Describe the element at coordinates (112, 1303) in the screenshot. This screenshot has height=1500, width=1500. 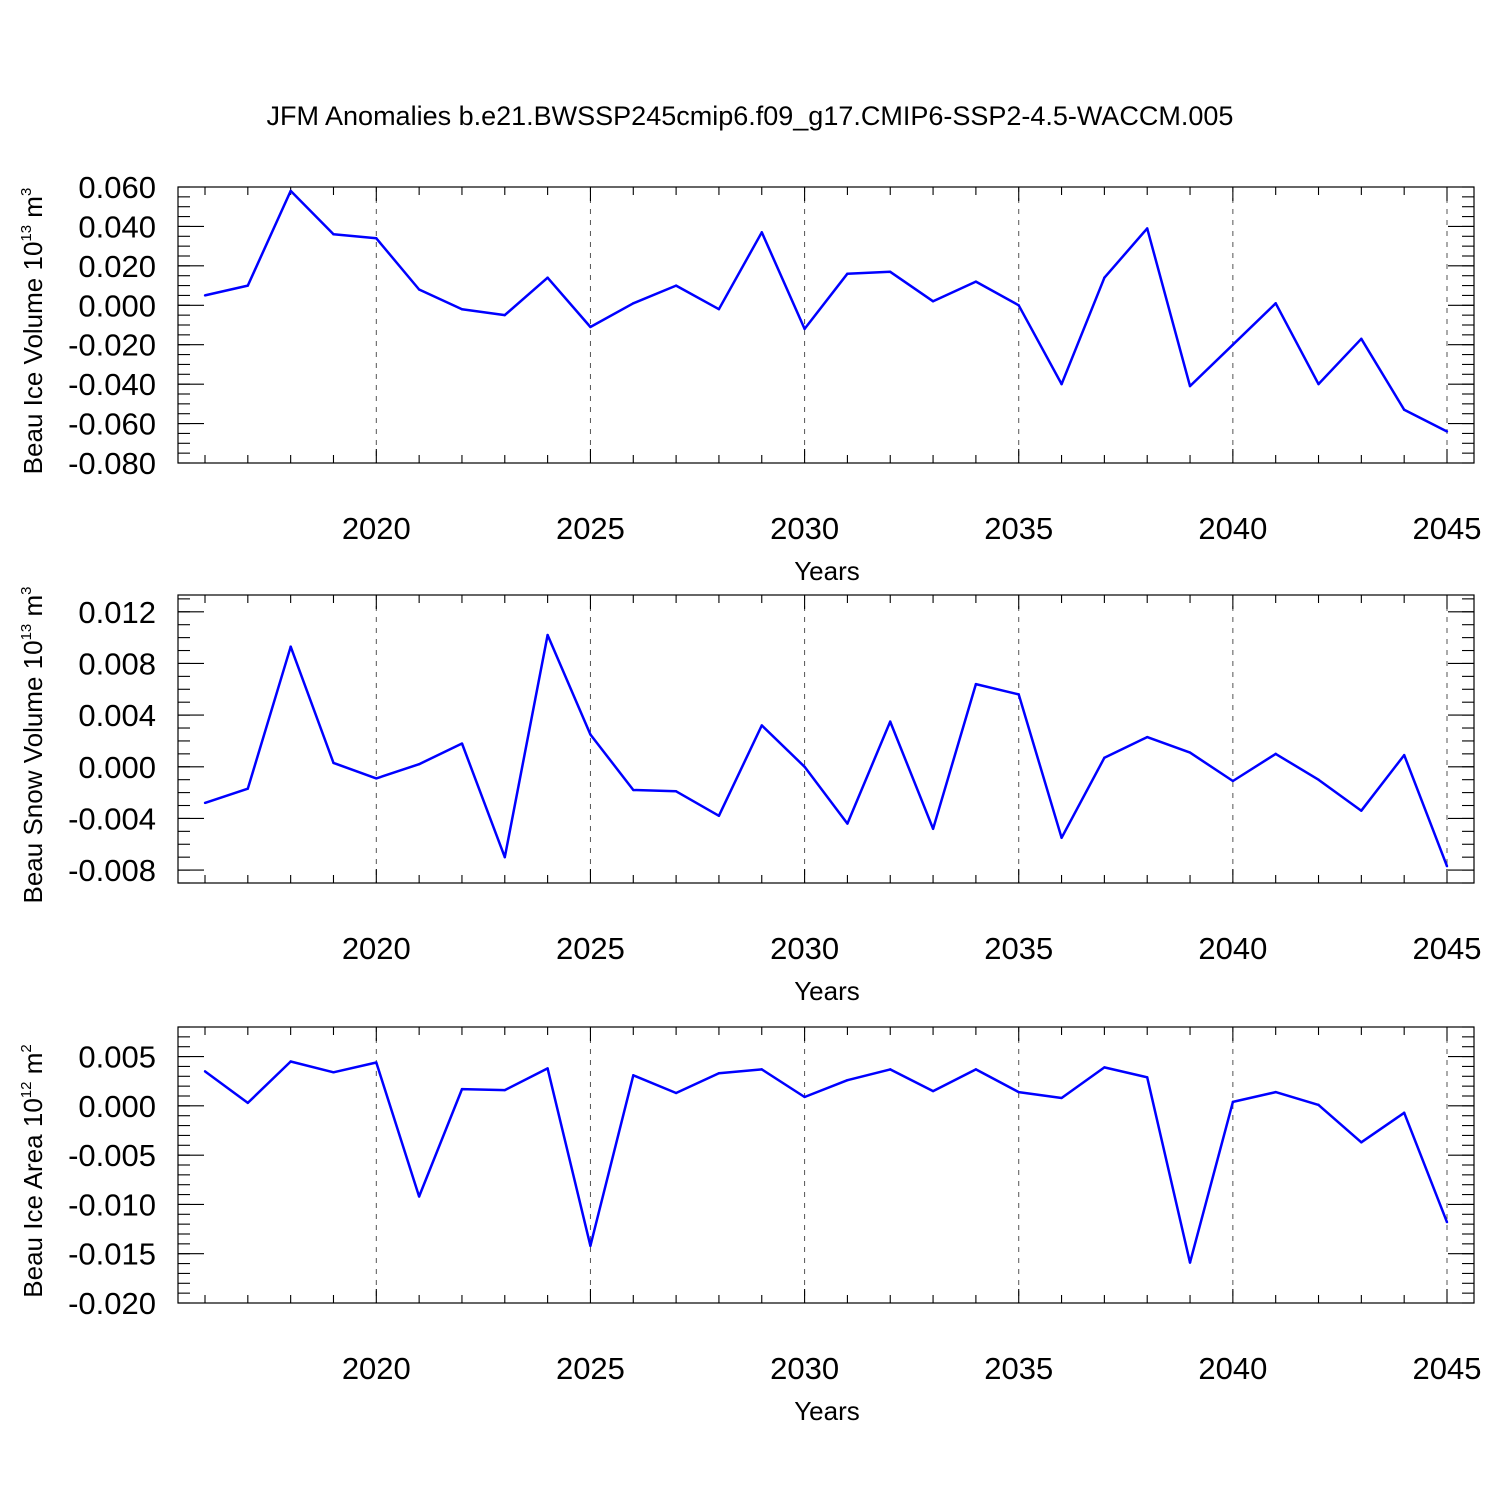
I see `y-tick-label: -0.020` at that location.